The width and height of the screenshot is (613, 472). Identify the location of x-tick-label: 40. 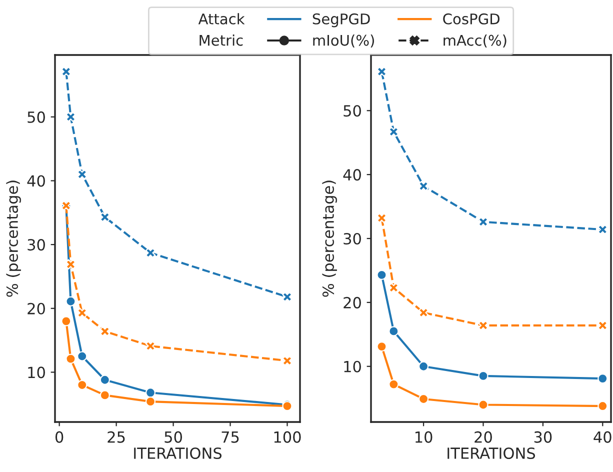
(603, 437).